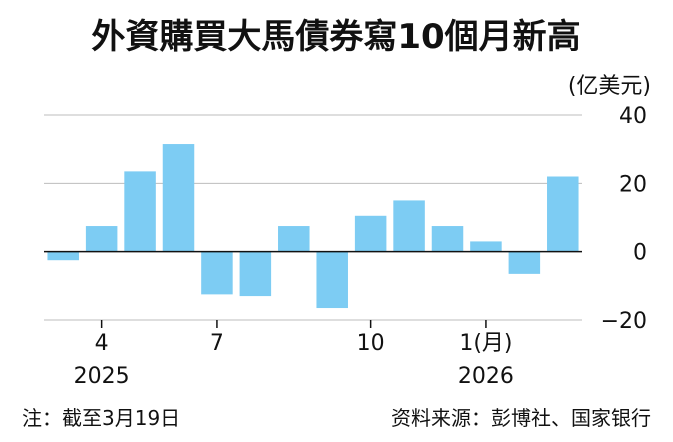  Describe the element at coordinates (101, 418) in the screenshot. I see `footnote: 注：截至3月19日` at that location.